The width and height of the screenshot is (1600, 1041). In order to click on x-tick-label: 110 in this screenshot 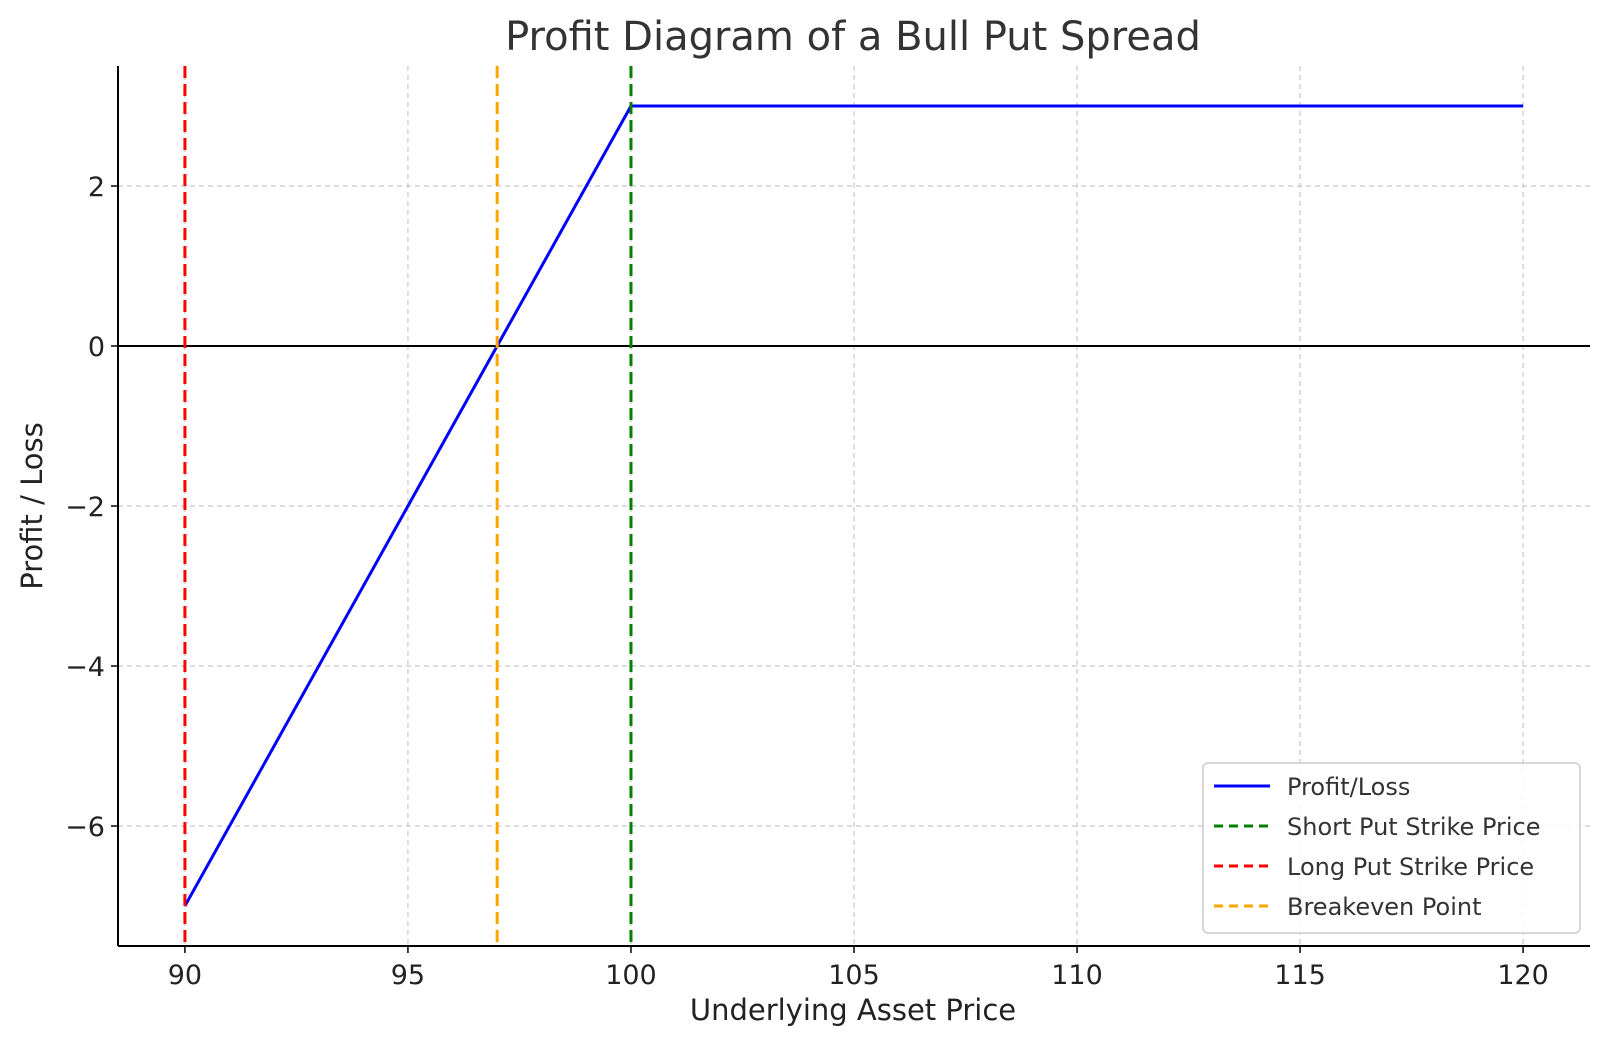, I will do `click(1077, 975)`.